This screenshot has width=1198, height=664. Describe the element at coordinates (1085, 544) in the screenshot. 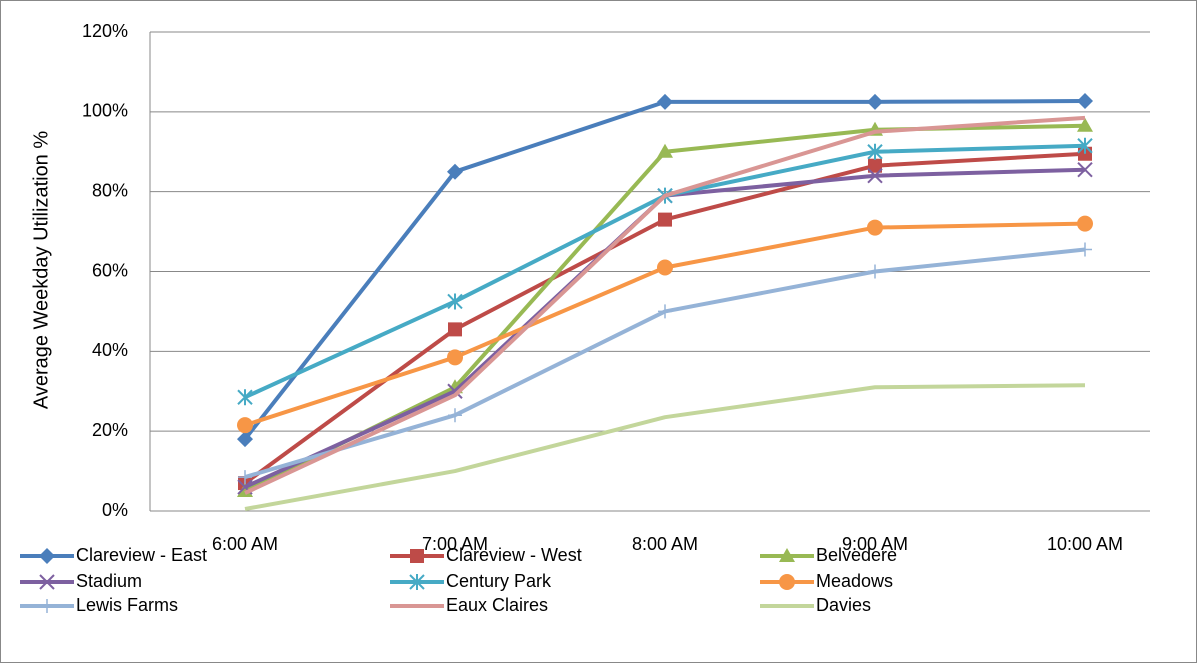

I see `x-tick-label: 10:00 AM` at that location.